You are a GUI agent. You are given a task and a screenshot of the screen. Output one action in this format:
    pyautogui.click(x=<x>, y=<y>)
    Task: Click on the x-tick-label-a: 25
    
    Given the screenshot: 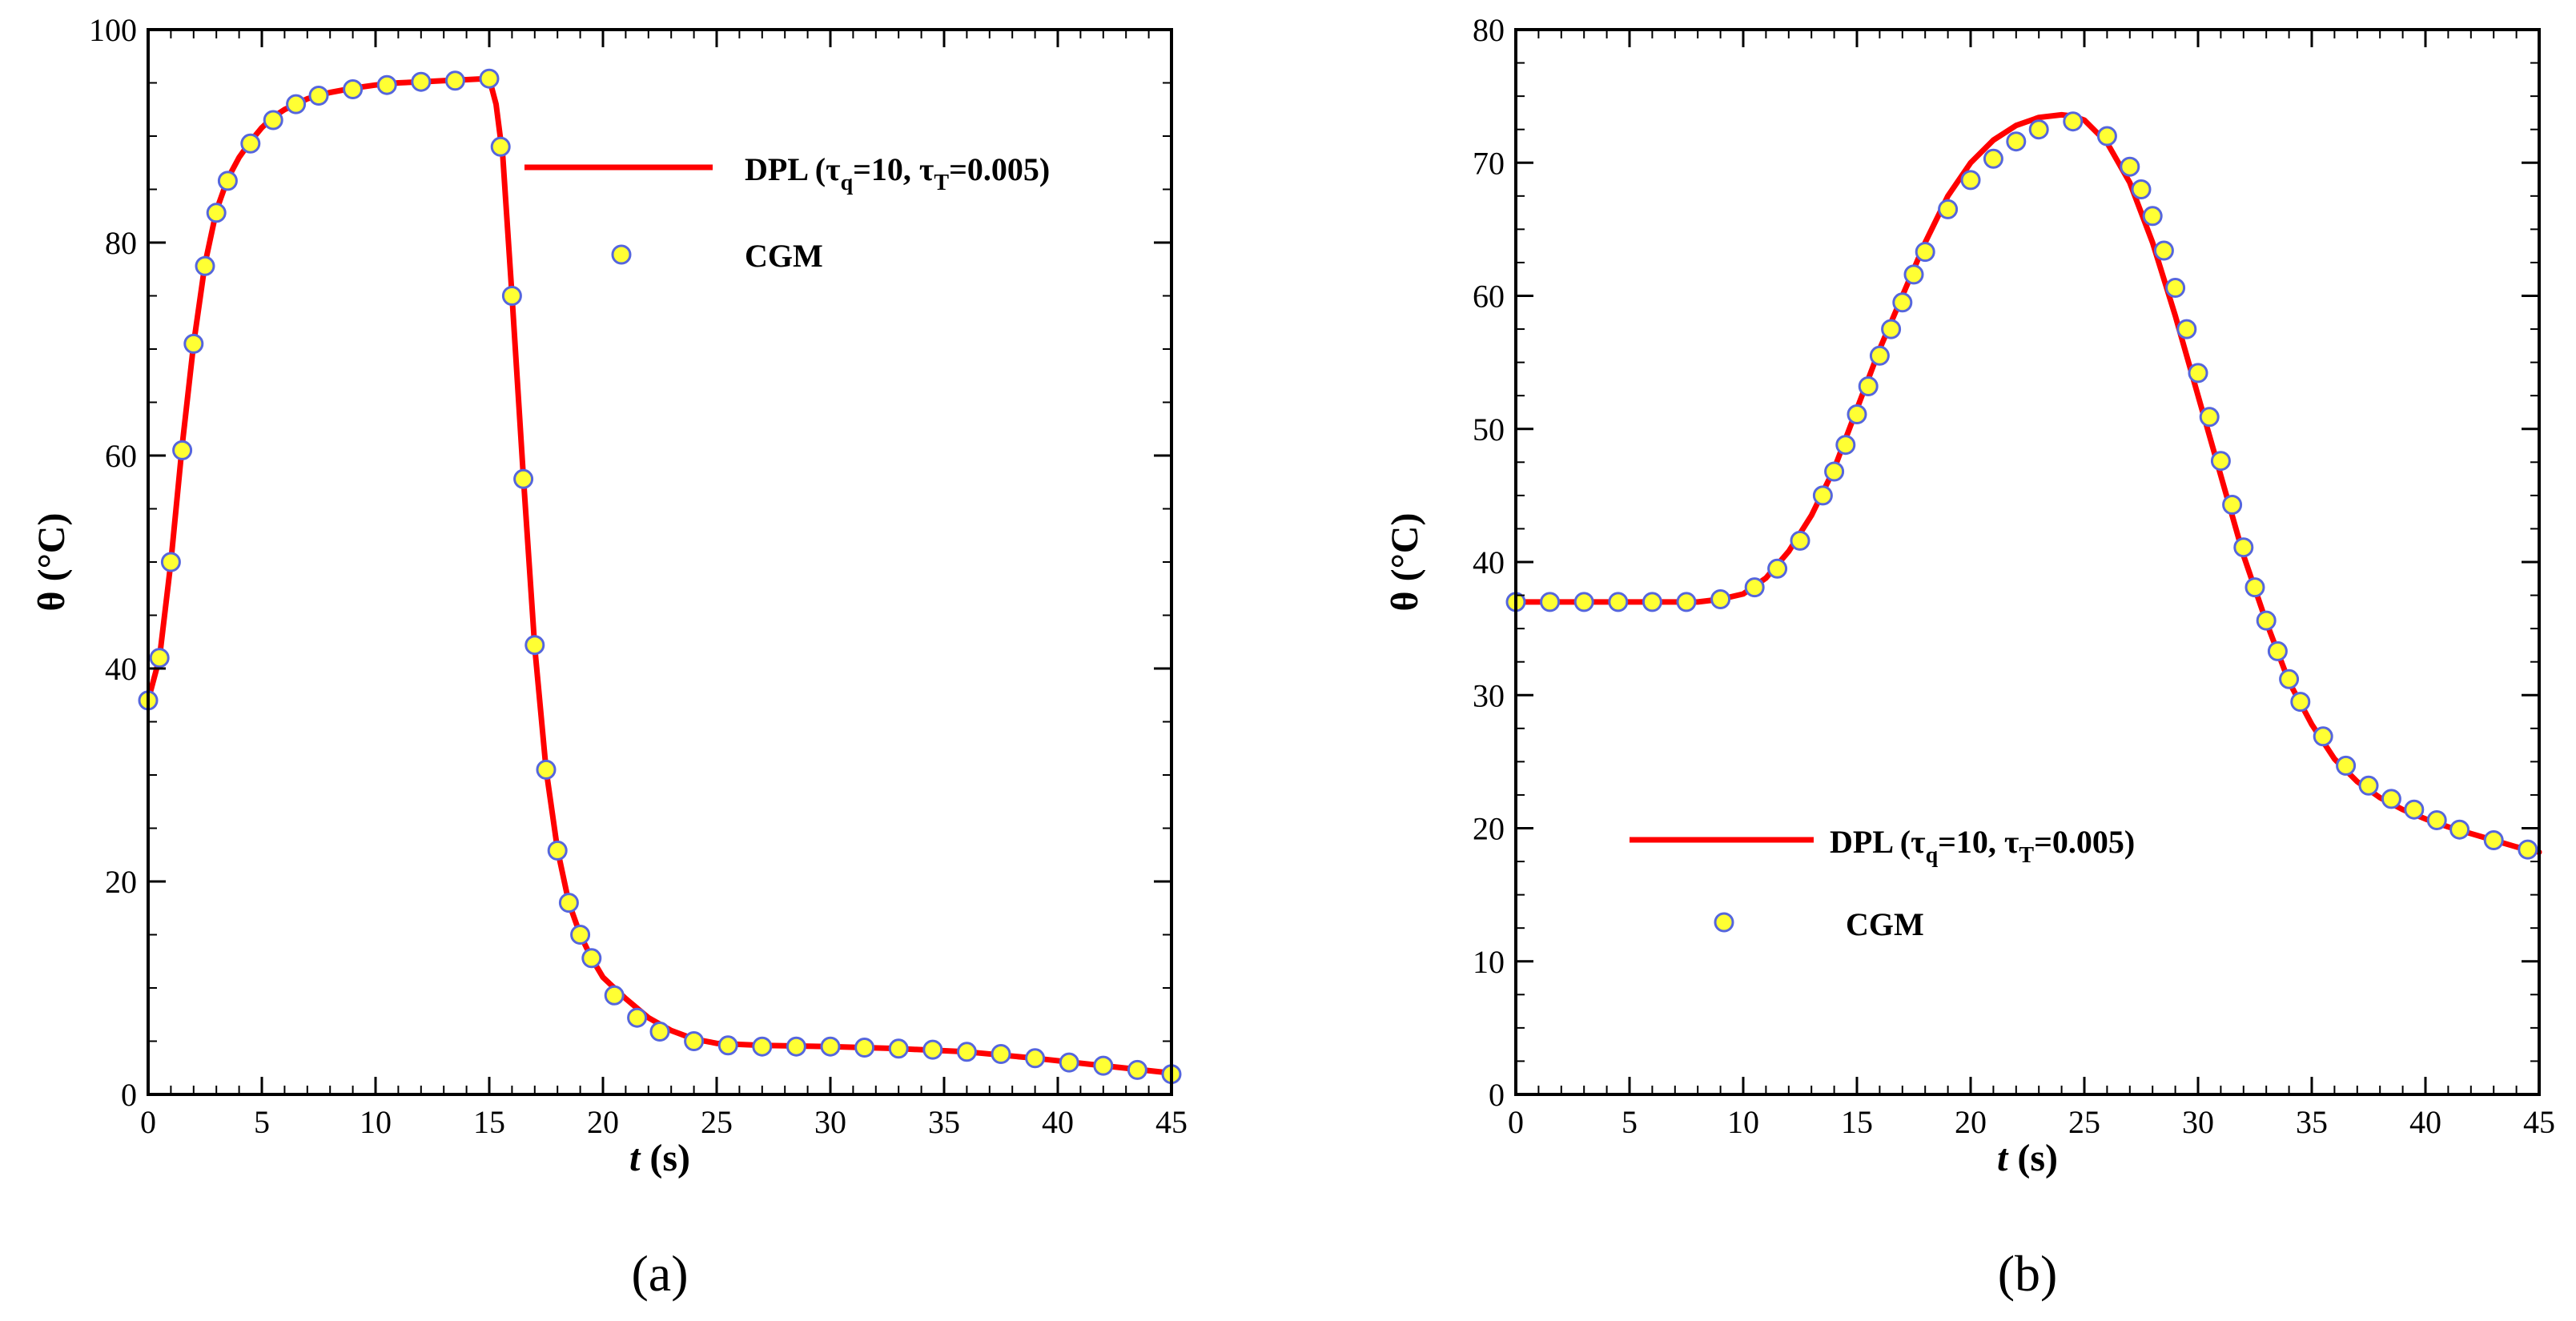 What is the action you would take?
    pyautogui.click(x=717, y=1122)
    